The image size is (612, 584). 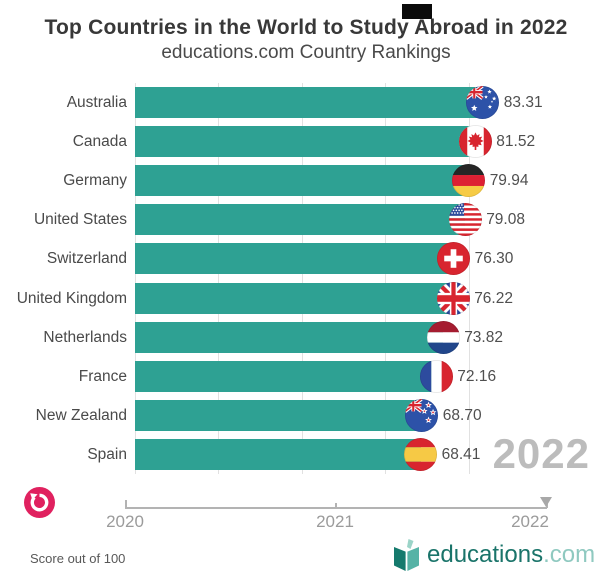 I want to click on value-label-spain: 68.41, so click(x=461, y=455).